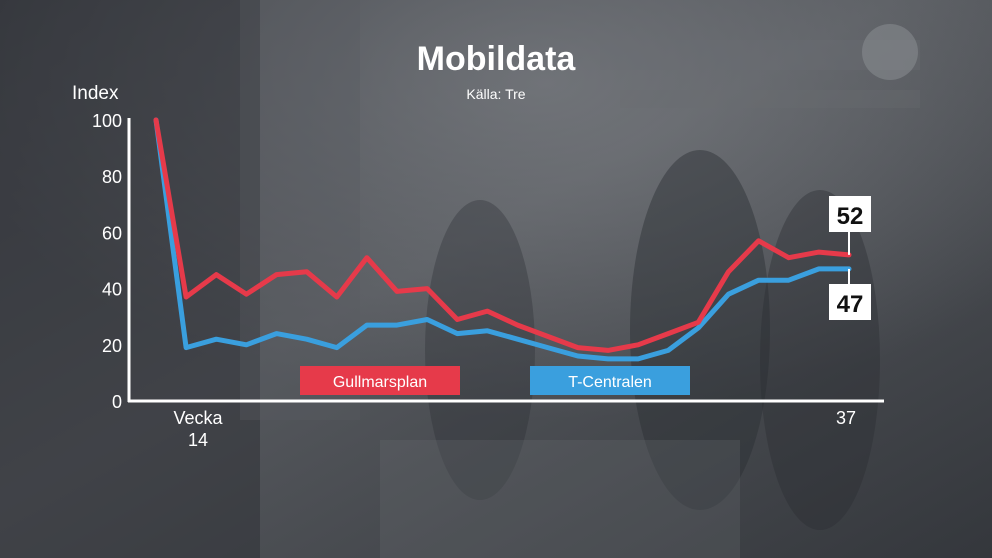 Image resolution: width=992 pixels, height=558 pixels. What do you see at coordinates (112, 233) in the screenshot?
I see `y-tick-label: 60` at bounding box center [112, 233].